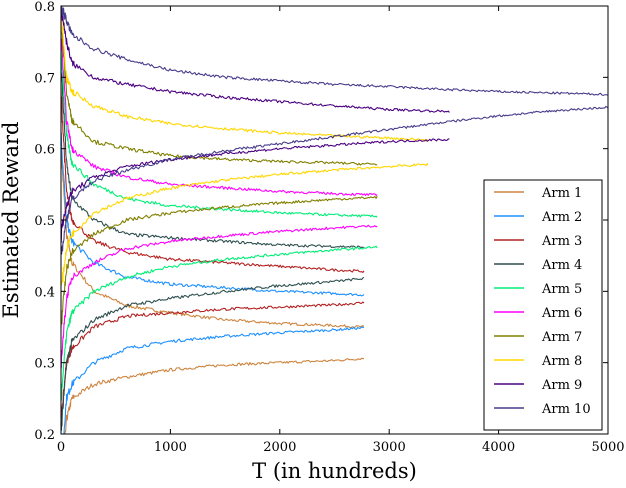 This screenshot has width=626, height=488. I want to click on y-tick-label: 0.2, so click(44, 435).